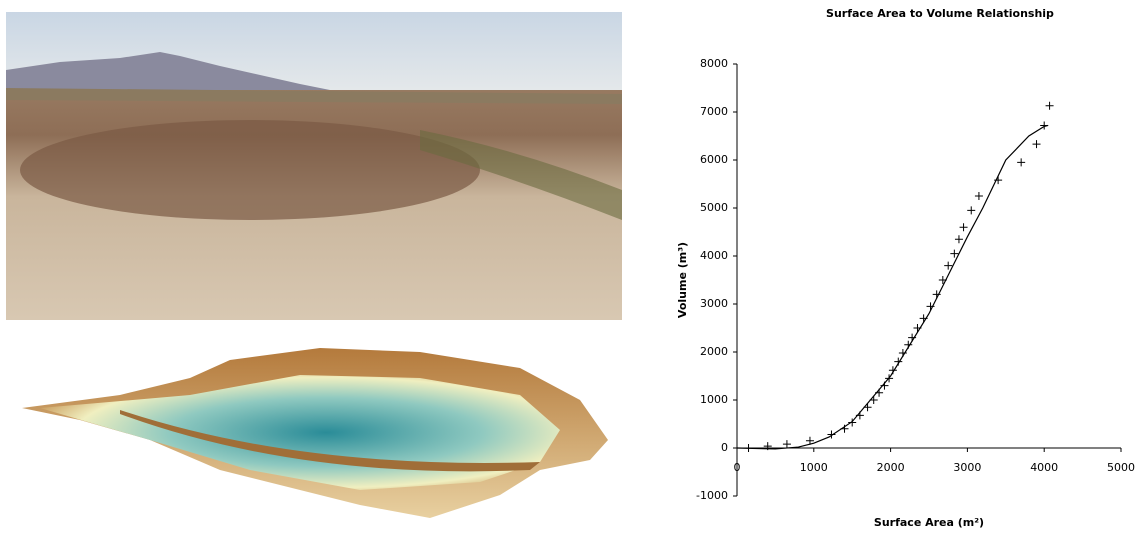 Image resolution: width=1143 pixels, height=534 pixels. Describe the element at coordinates (712, 495) in the screenshot. I see `y-tick-label: -1000` at that location.